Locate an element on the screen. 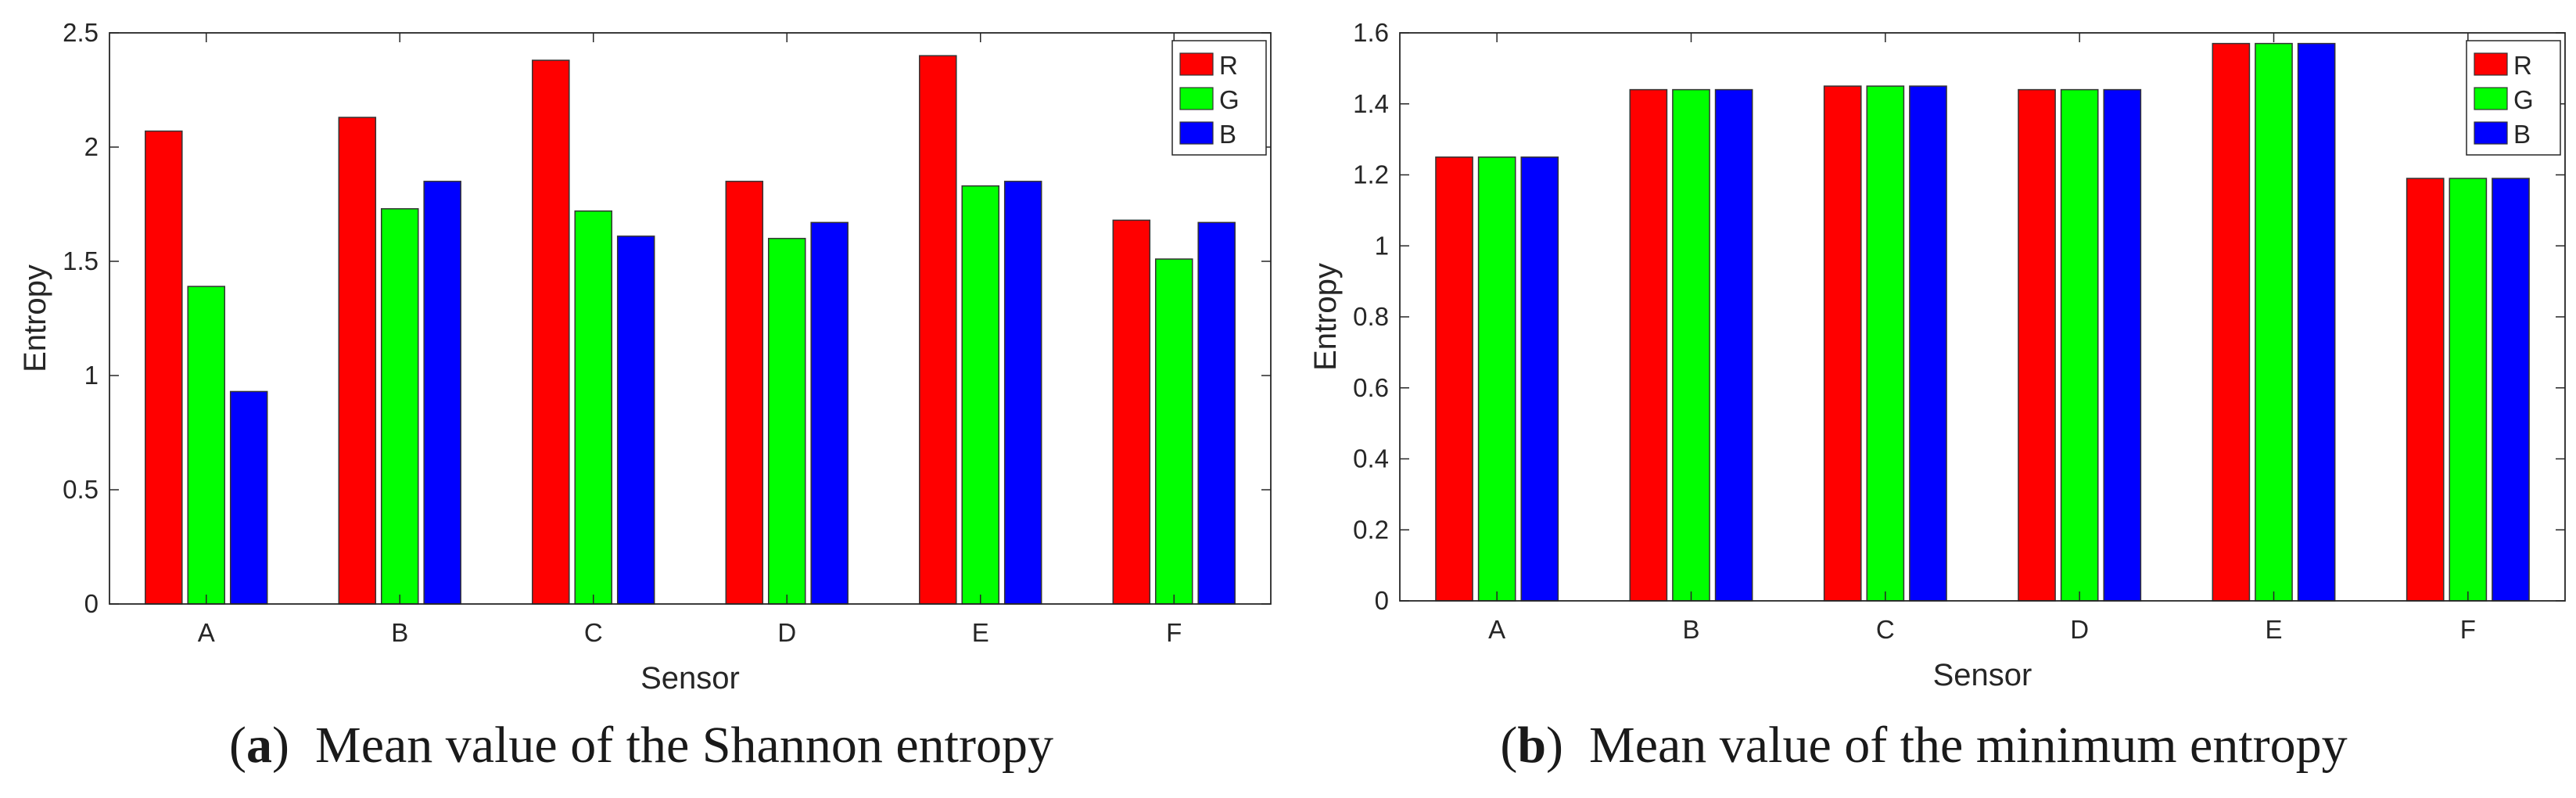 The height and width of the screenshot is (798, 2576). y-tick-label: 0.6 is located at coordinates (1371, 387).